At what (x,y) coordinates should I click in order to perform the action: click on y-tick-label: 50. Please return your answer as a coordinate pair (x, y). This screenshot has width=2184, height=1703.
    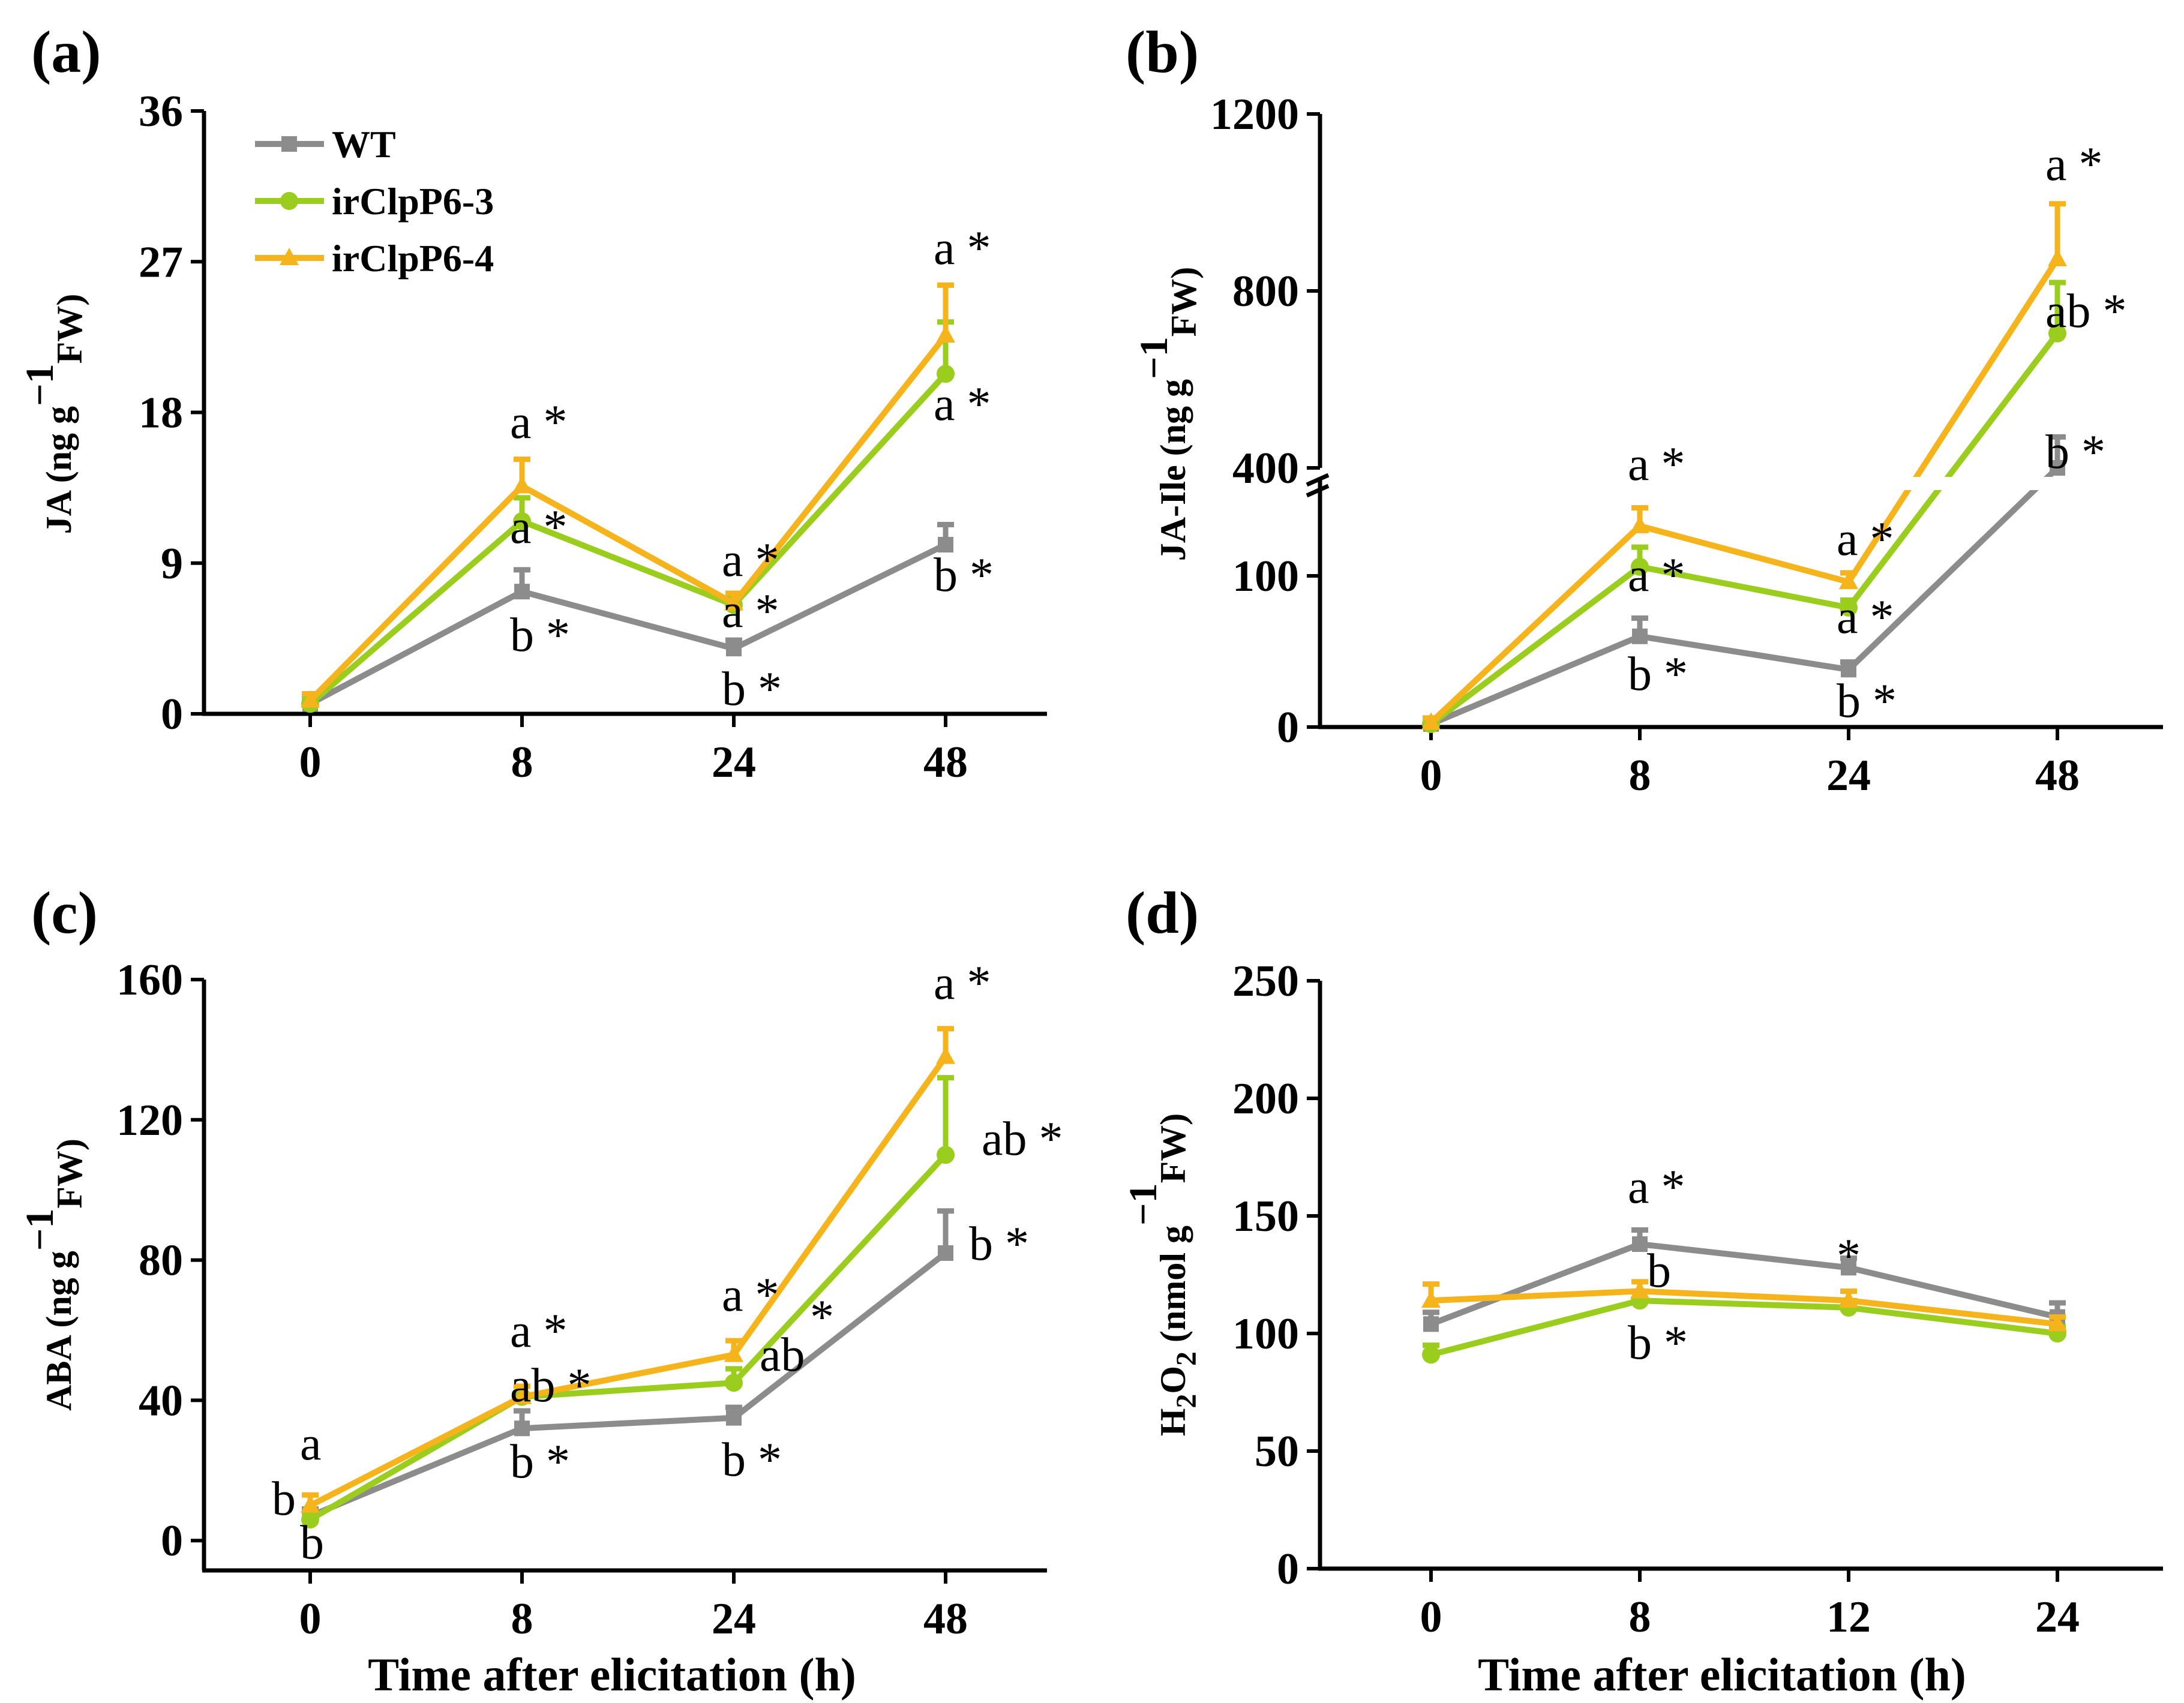
    Looking at the image, I should click on (1277, 1451).